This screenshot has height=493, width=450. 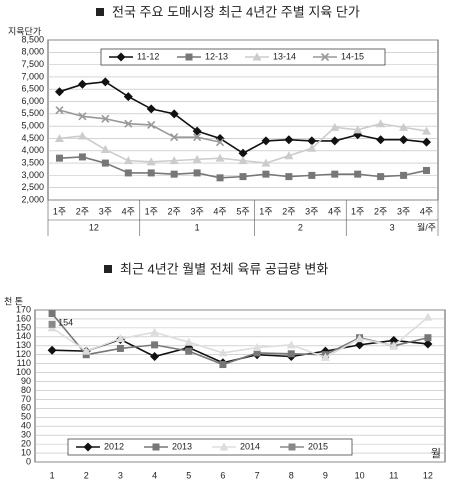 What do you see at coordinates (210, 447) in the screenshot?
I see `legend-box` at bounding box center [210, 447].